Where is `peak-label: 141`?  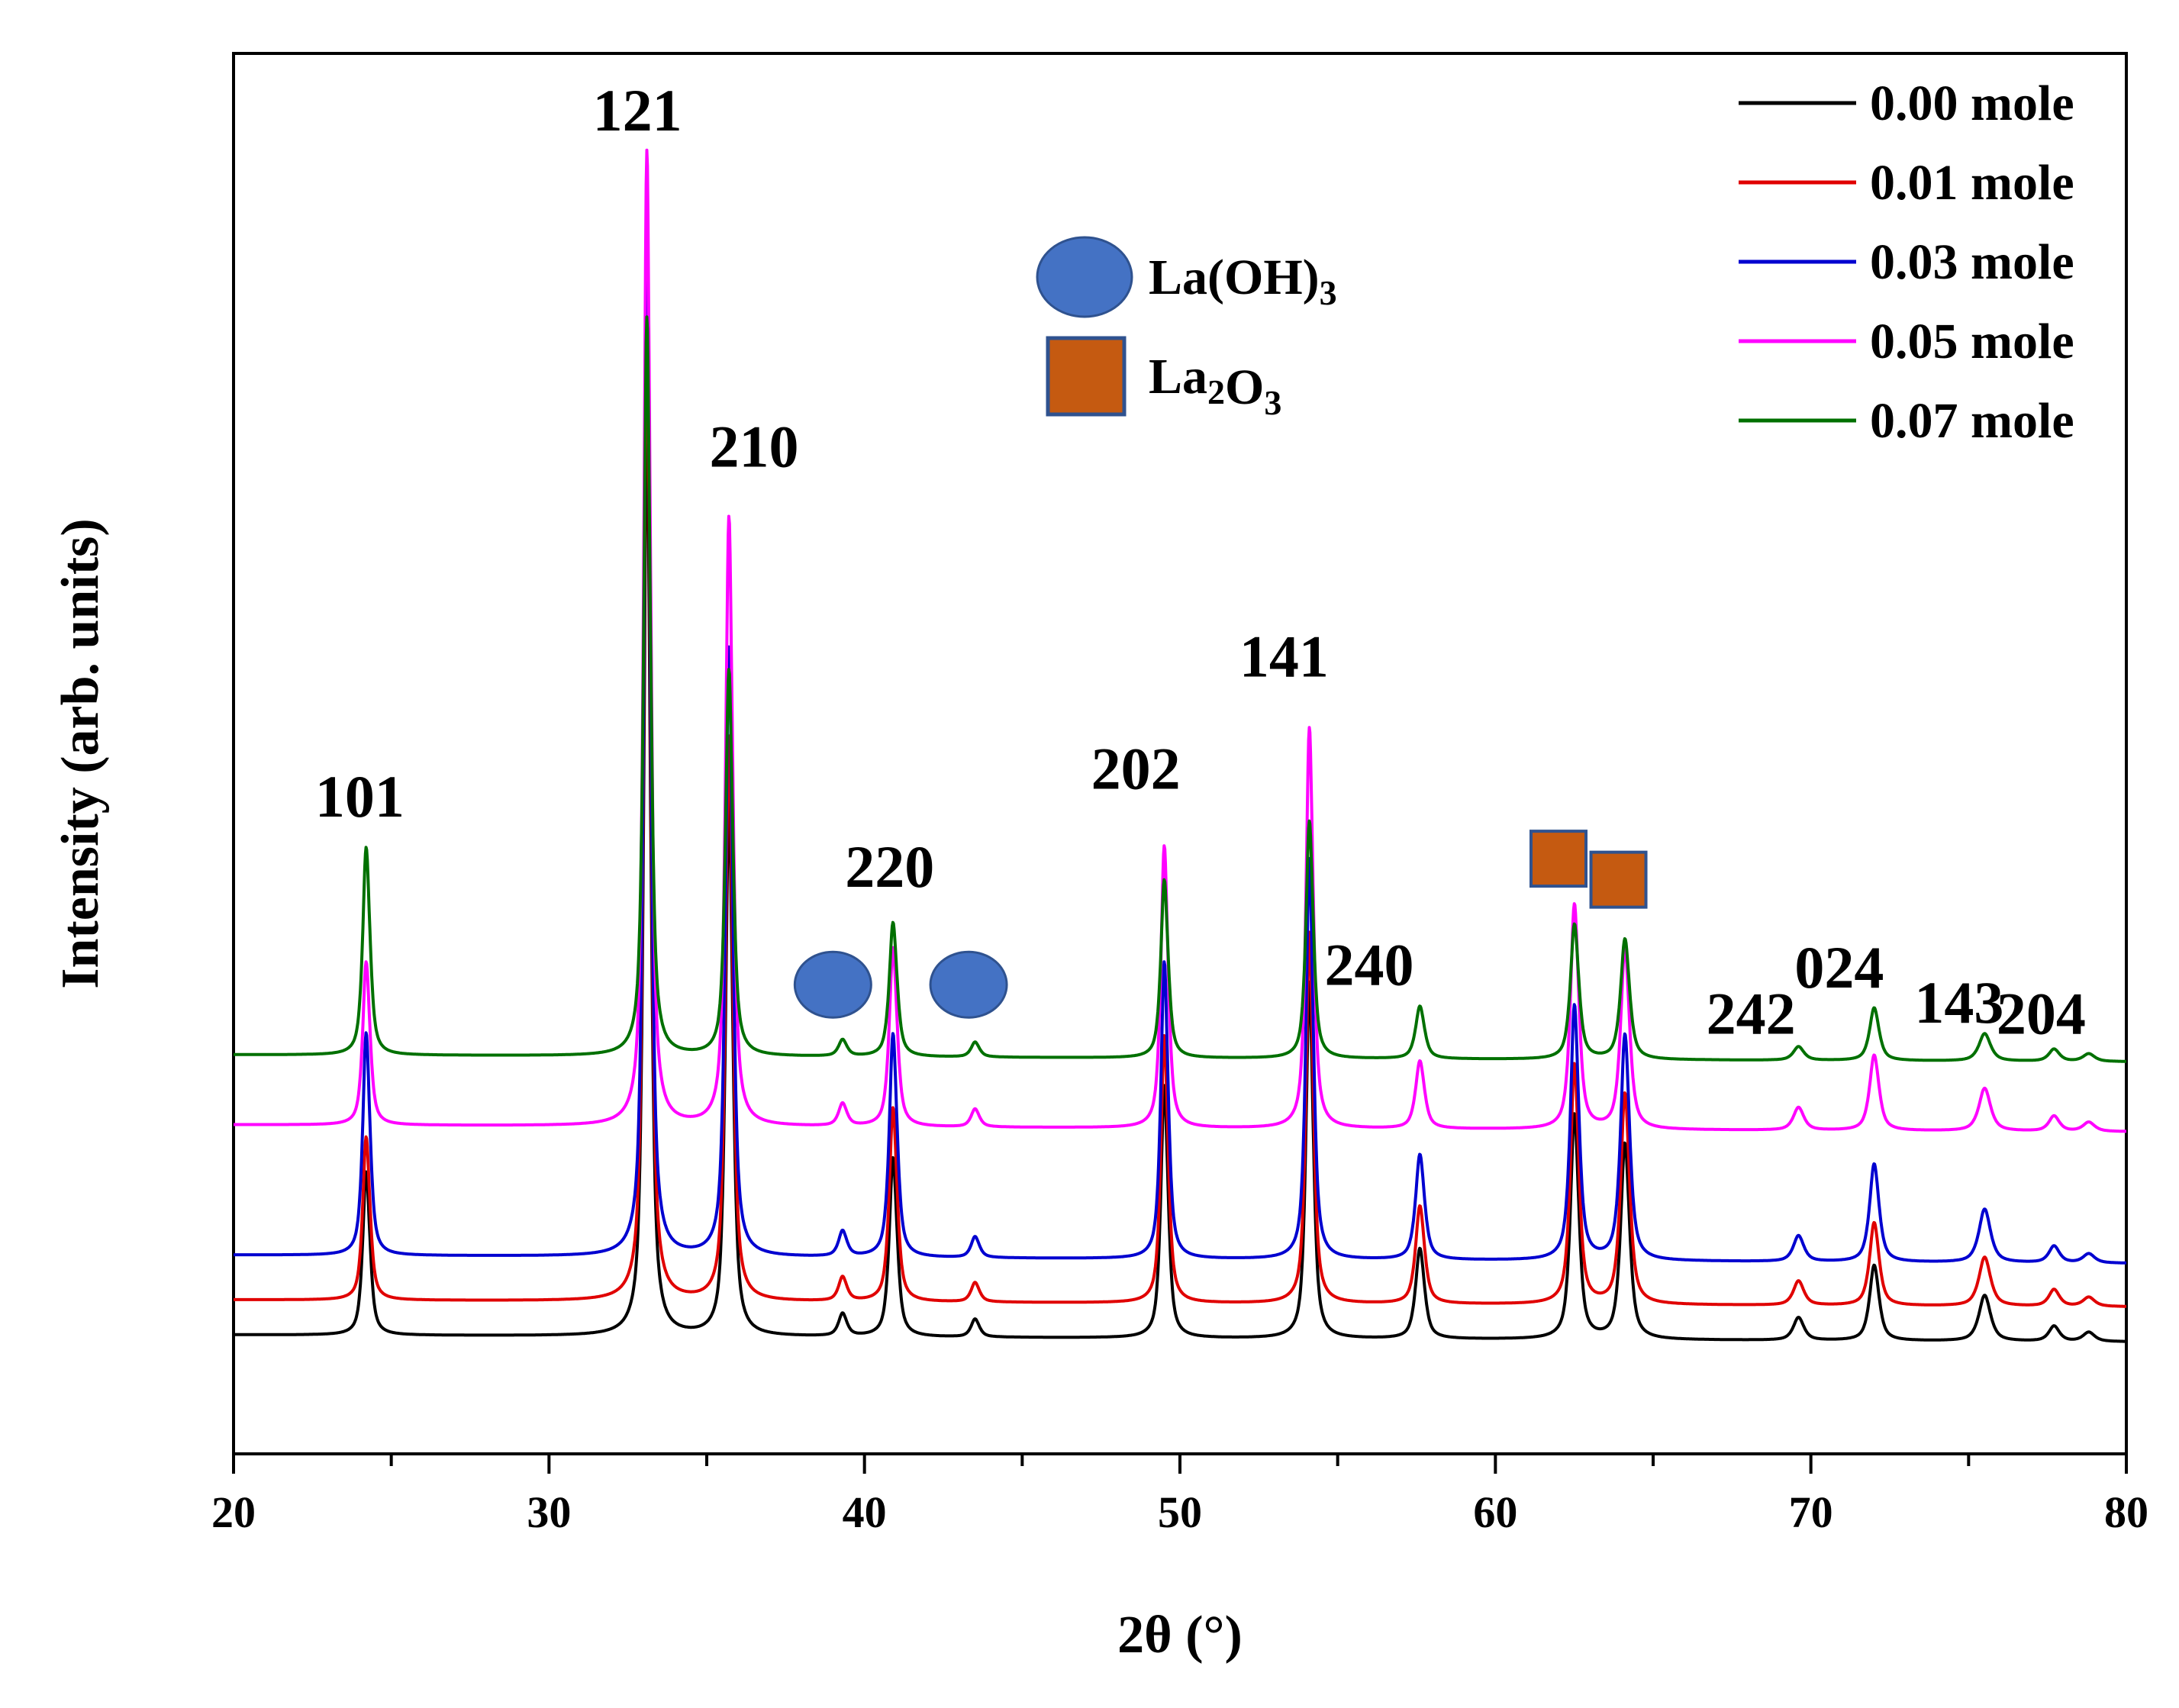 peak-label: 141 is located at coordinates (1284, 657).